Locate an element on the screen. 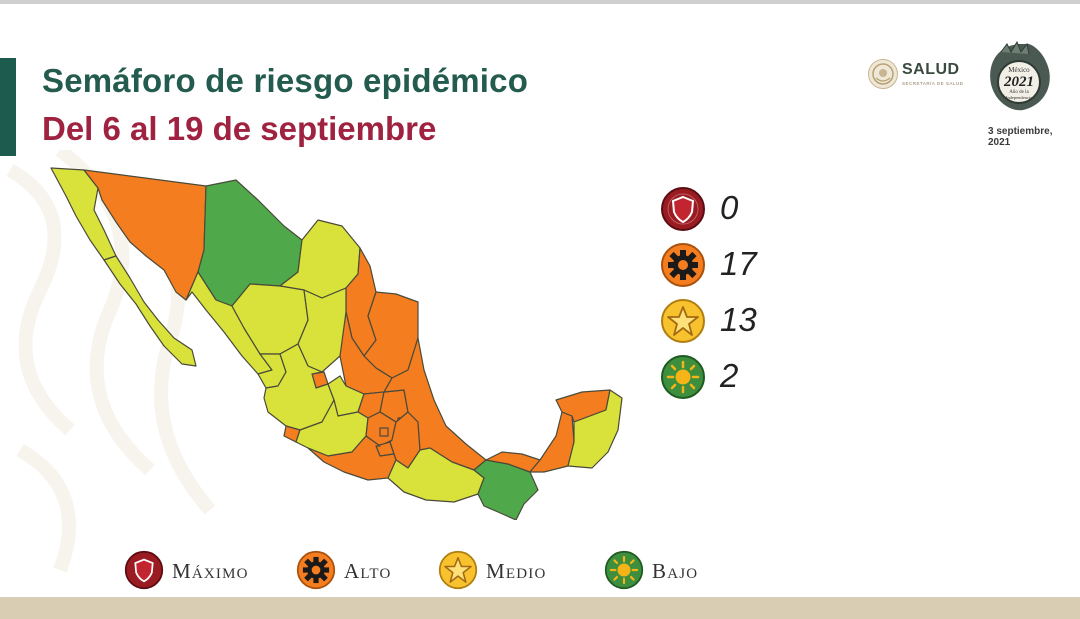 The height and width of the screenshot is (619, 1080). legend-label-bajo: Bajo is located at coordinates (675, 571).